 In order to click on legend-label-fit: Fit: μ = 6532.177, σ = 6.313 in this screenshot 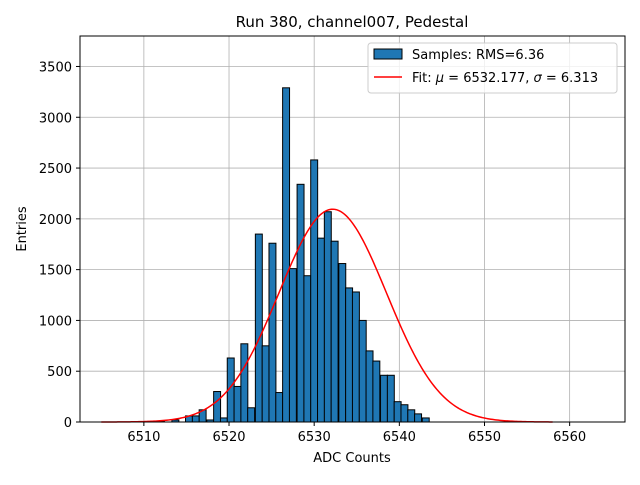, I will do `click(505, 78)`.